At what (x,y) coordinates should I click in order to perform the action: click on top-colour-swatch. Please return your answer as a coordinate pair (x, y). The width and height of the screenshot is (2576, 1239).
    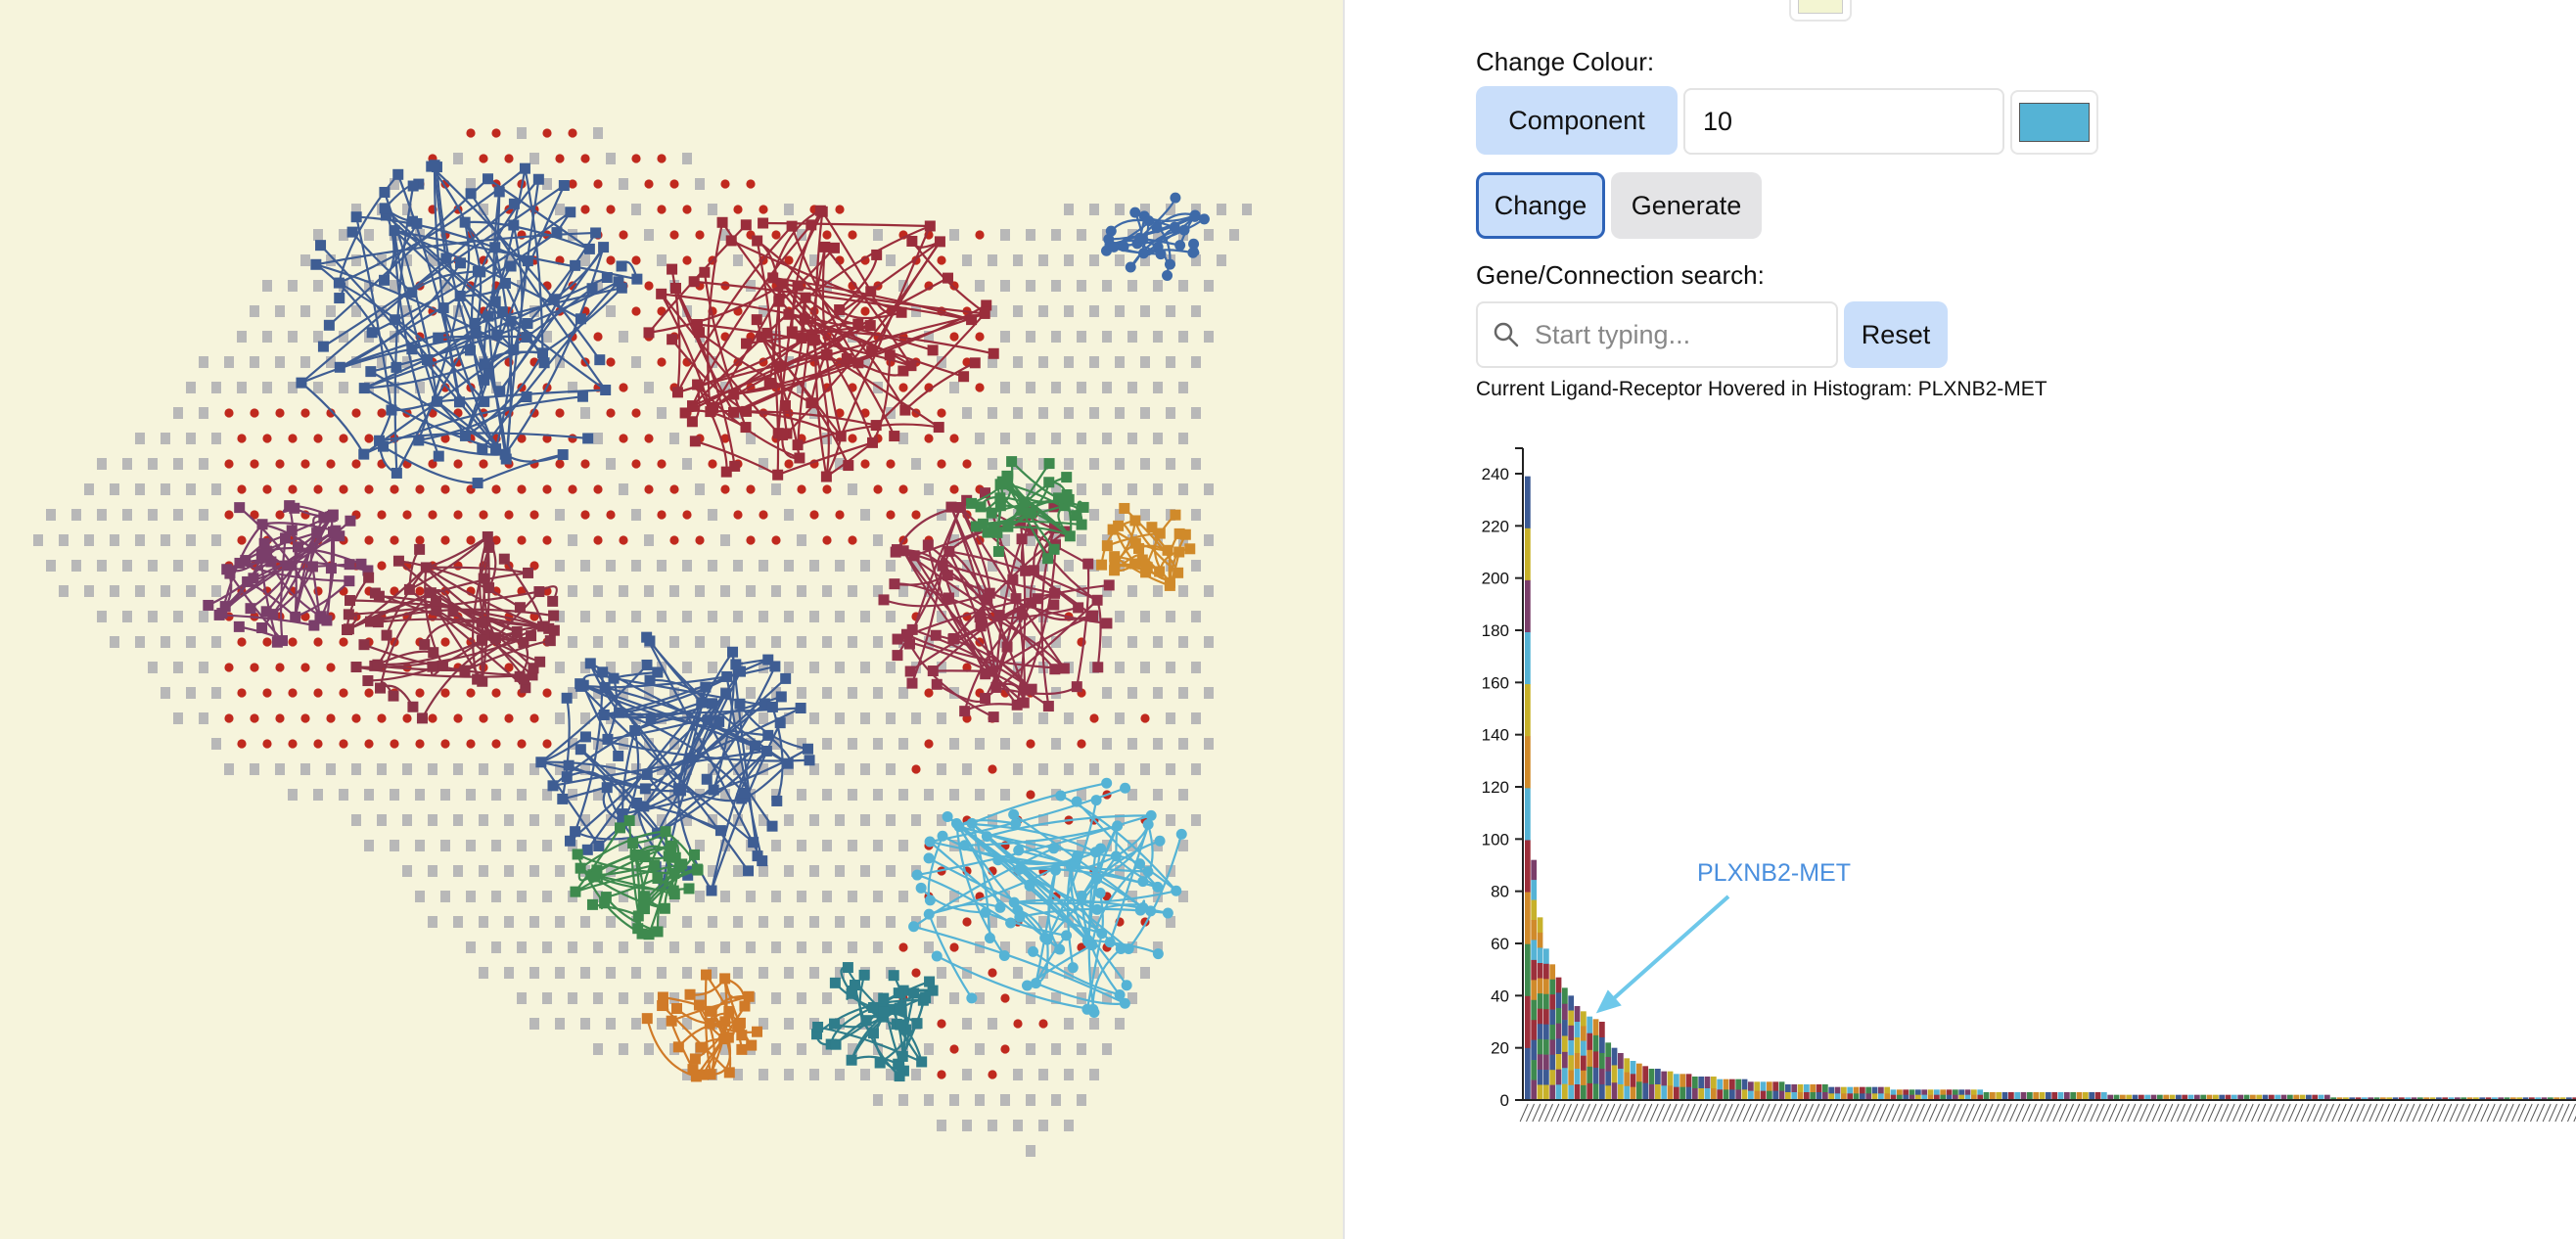
    Looking at the image, I should click on (1821, 11).